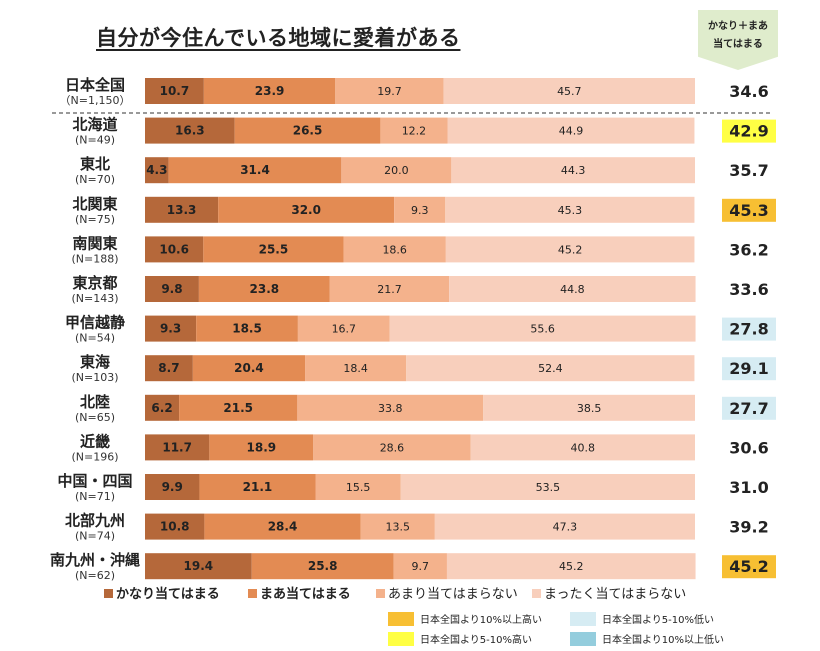  Describe the element at coordinates (95, 521) in the screenshot. I see `category-label-11: 北部九州` at that location.